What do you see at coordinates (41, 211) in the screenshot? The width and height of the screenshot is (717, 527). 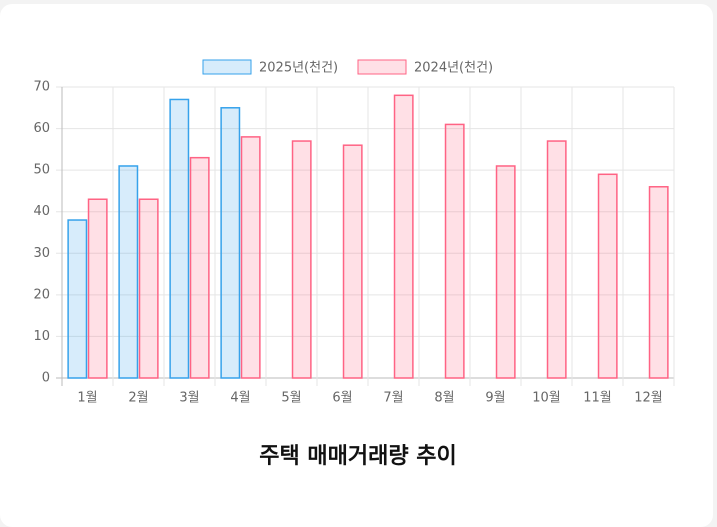 I see `y-tick-label: 40` at bounding box center [41, 211].